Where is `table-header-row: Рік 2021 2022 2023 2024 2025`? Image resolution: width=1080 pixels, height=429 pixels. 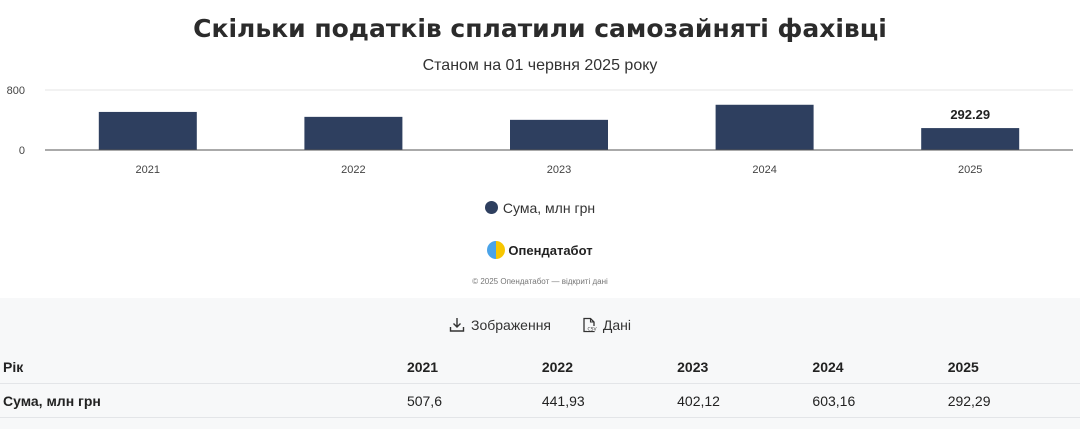 table-header-row: Рік 2021 2022 2023 2024 2025 is located at coordinates (540, 367).